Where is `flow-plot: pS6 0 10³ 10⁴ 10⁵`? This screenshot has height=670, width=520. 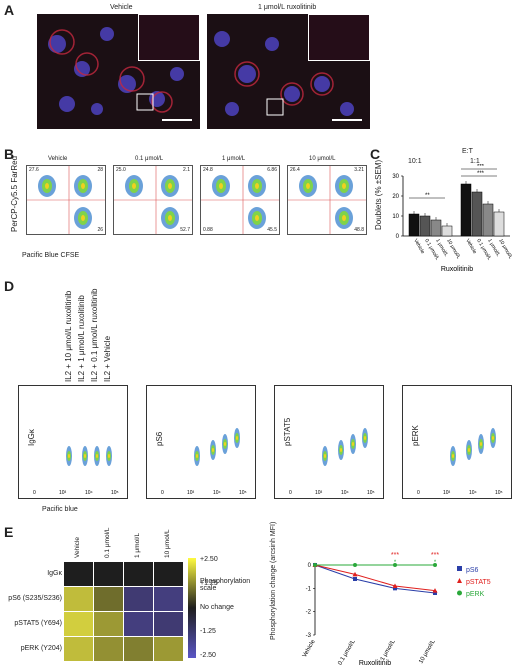 flow-plot: pS6 0 10³ 10⁴ 10⁵ is located at coordinates (201, 442).